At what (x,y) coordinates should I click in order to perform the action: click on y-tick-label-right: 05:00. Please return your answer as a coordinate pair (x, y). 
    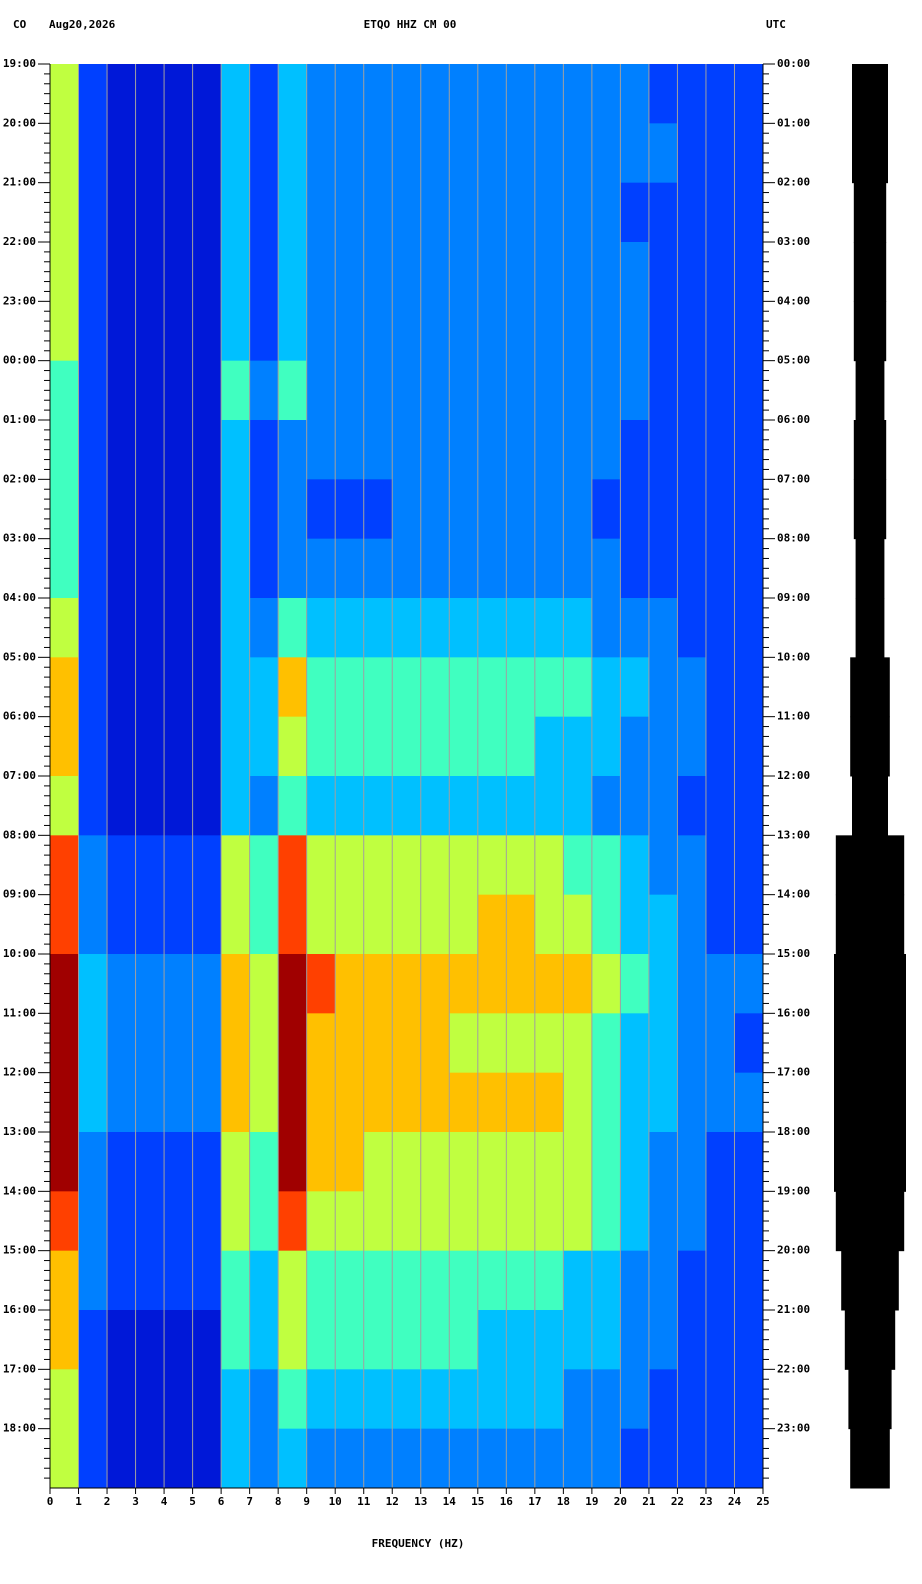
    Looking at the image, I should click on (793, 360).